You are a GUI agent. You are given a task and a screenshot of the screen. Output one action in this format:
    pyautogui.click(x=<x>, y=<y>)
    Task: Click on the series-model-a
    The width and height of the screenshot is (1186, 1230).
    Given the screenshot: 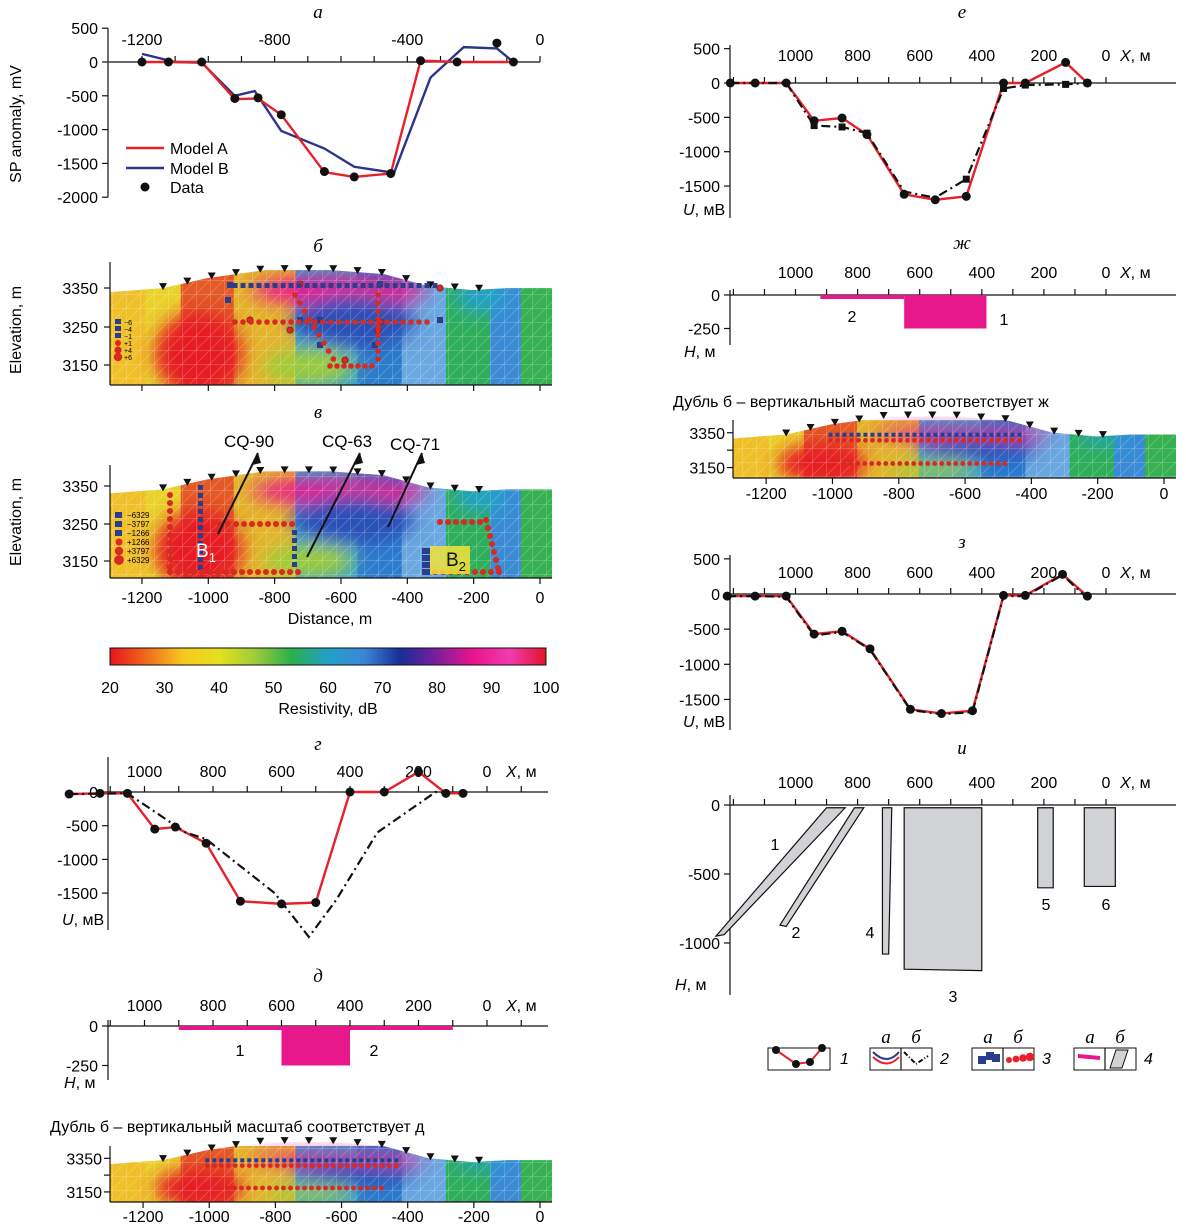 What is the action you would take?
    pyautogui.click(x=327, y=119)
    